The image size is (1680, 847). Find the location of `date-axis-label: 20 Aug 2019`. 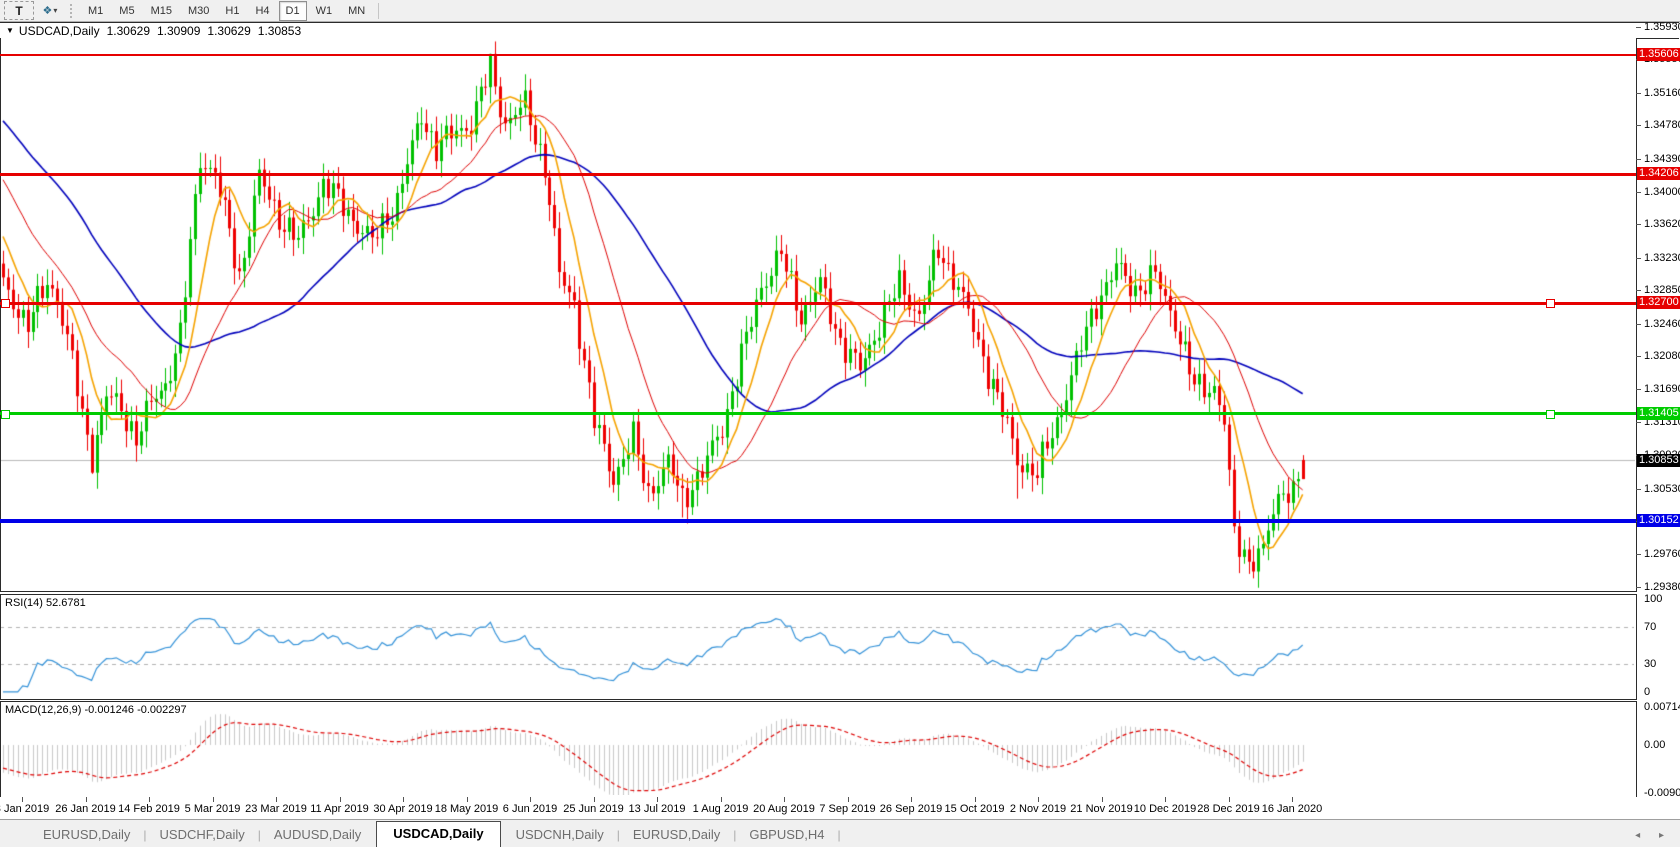

date-axis-label: 20 Aug 2019 is located at coordinates (784, 809).